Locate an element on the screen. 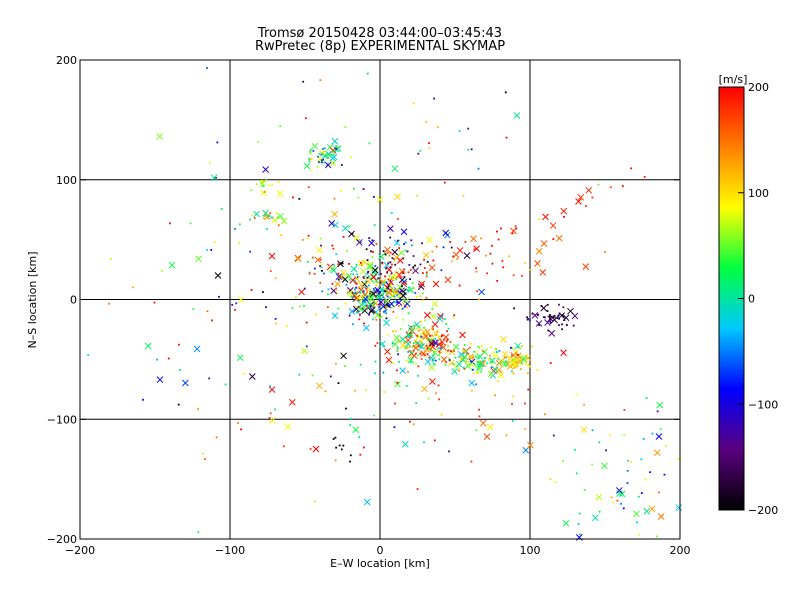 The width and height of the screenshot is (800, 600). chart-subtitle: RwPretec (8p) EXPERIMENTAL SKYMAP is located at coordinates (380, 46).